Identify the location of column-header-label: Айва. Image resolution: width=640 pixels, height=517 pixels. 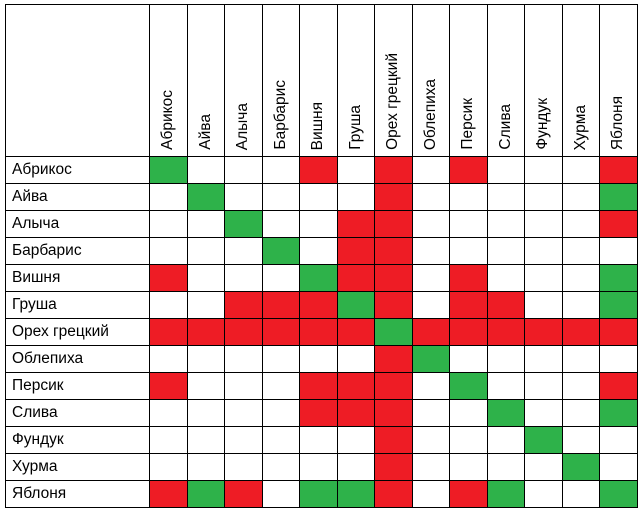
(205, 132).